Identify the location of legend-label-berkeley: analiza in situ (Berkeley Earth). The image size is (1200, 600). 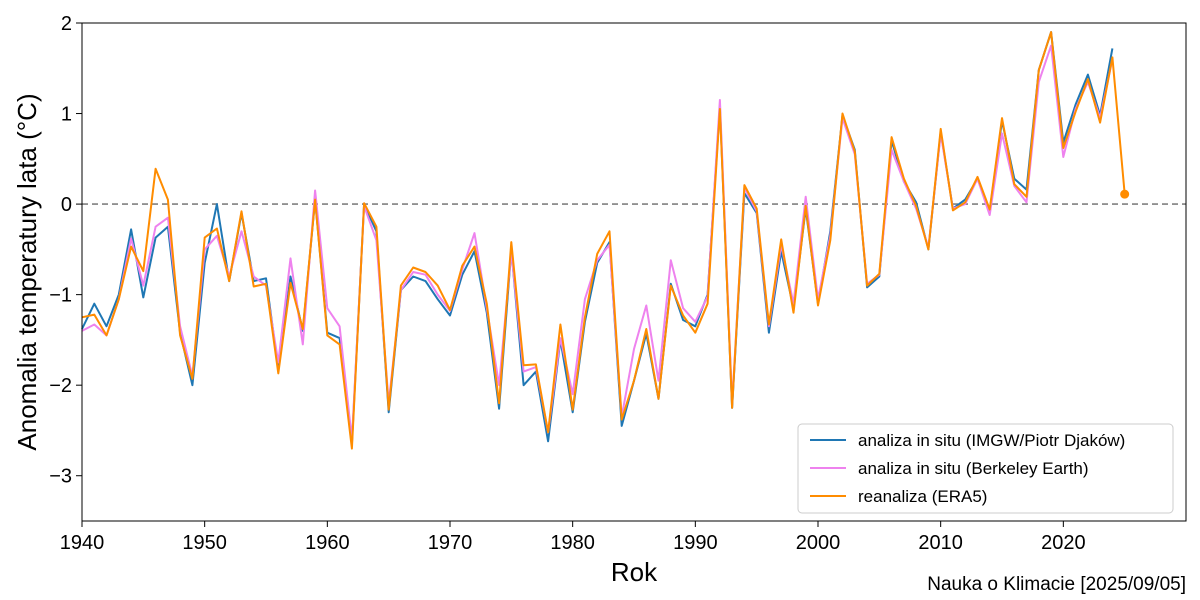
(973, 468).